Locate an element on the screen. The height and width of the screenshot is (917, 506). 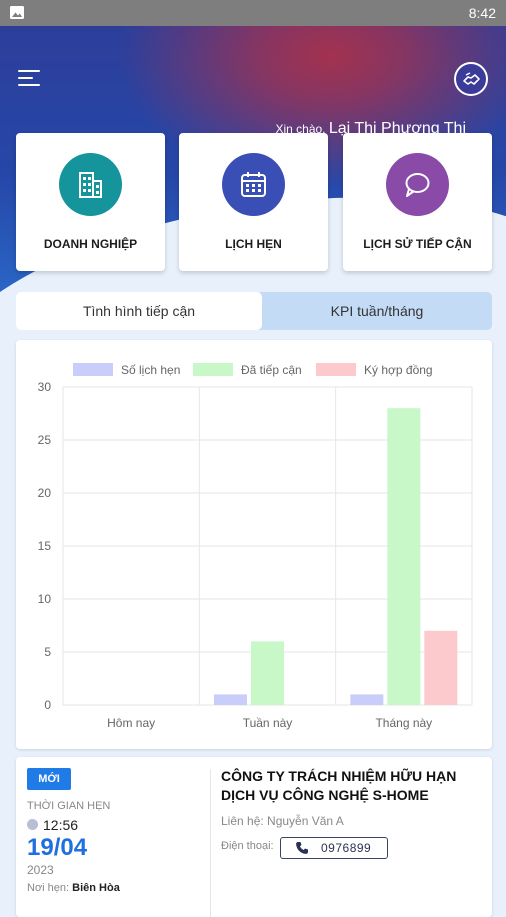
y-tick-label: 20 is located at coordinates (45, 493).